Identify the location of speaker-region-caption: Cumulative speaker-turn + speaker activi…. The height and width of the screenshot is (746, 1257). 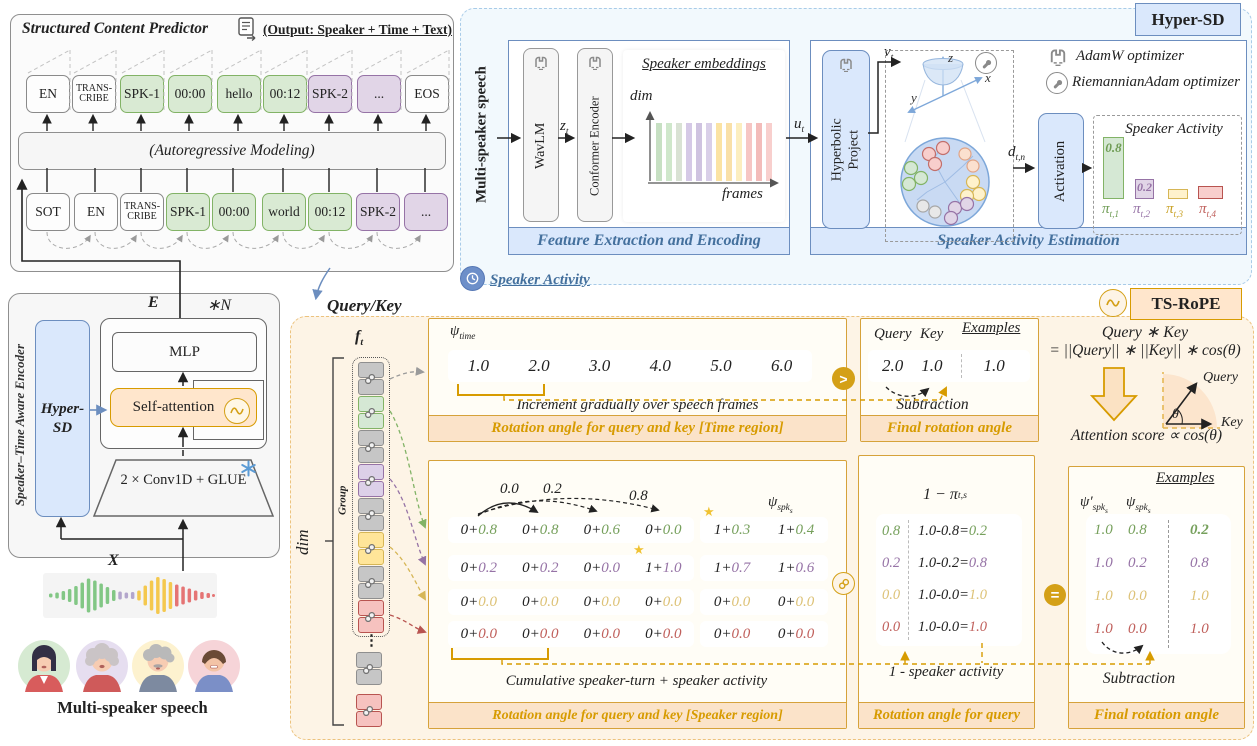
(636, 681).